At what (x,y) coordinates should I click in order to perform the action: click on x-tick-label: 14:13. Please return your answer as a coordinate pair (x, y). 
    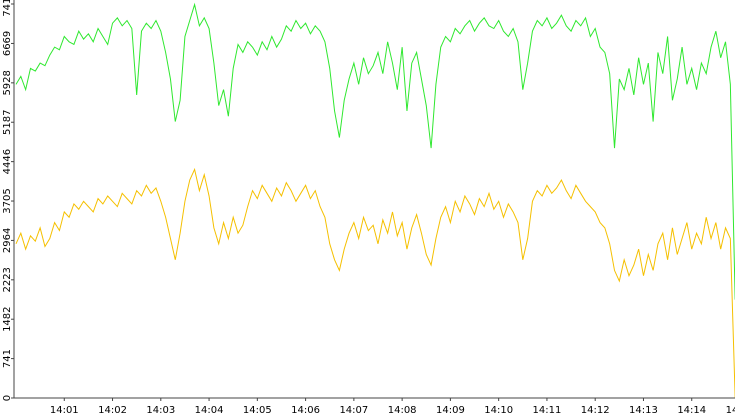
    Looking at the image, I should click on (643, 410).